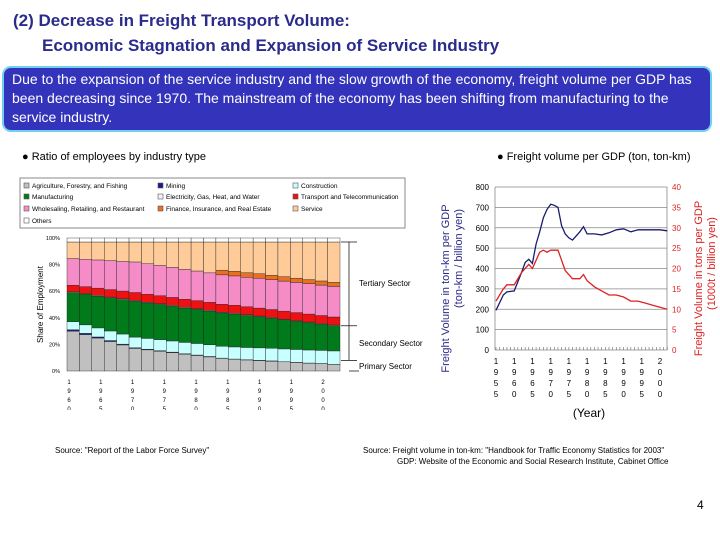 The height and width of the screenshot is (540, 720). I want to click on primary-sector-label: Primary Sector, so click(385, 366).